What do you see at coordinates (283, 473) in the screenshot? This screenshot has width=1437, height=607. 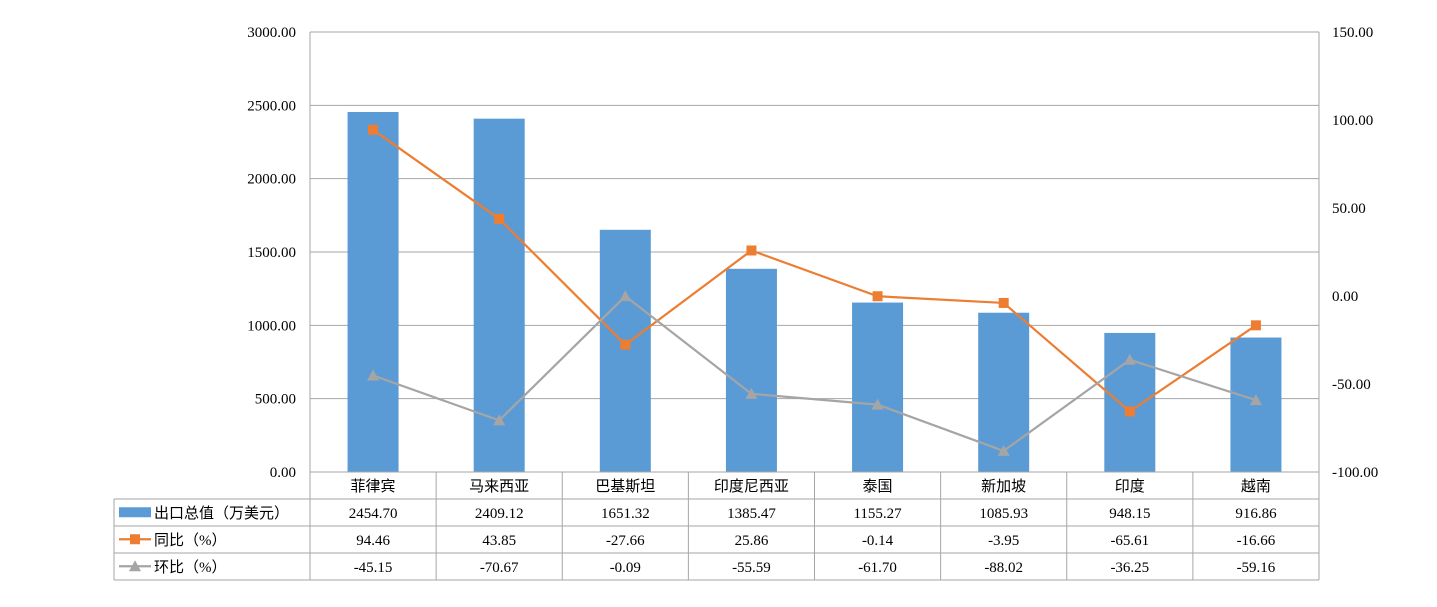 I see `y-left-tick-label: 0.00` at bounding box center [283, 473].